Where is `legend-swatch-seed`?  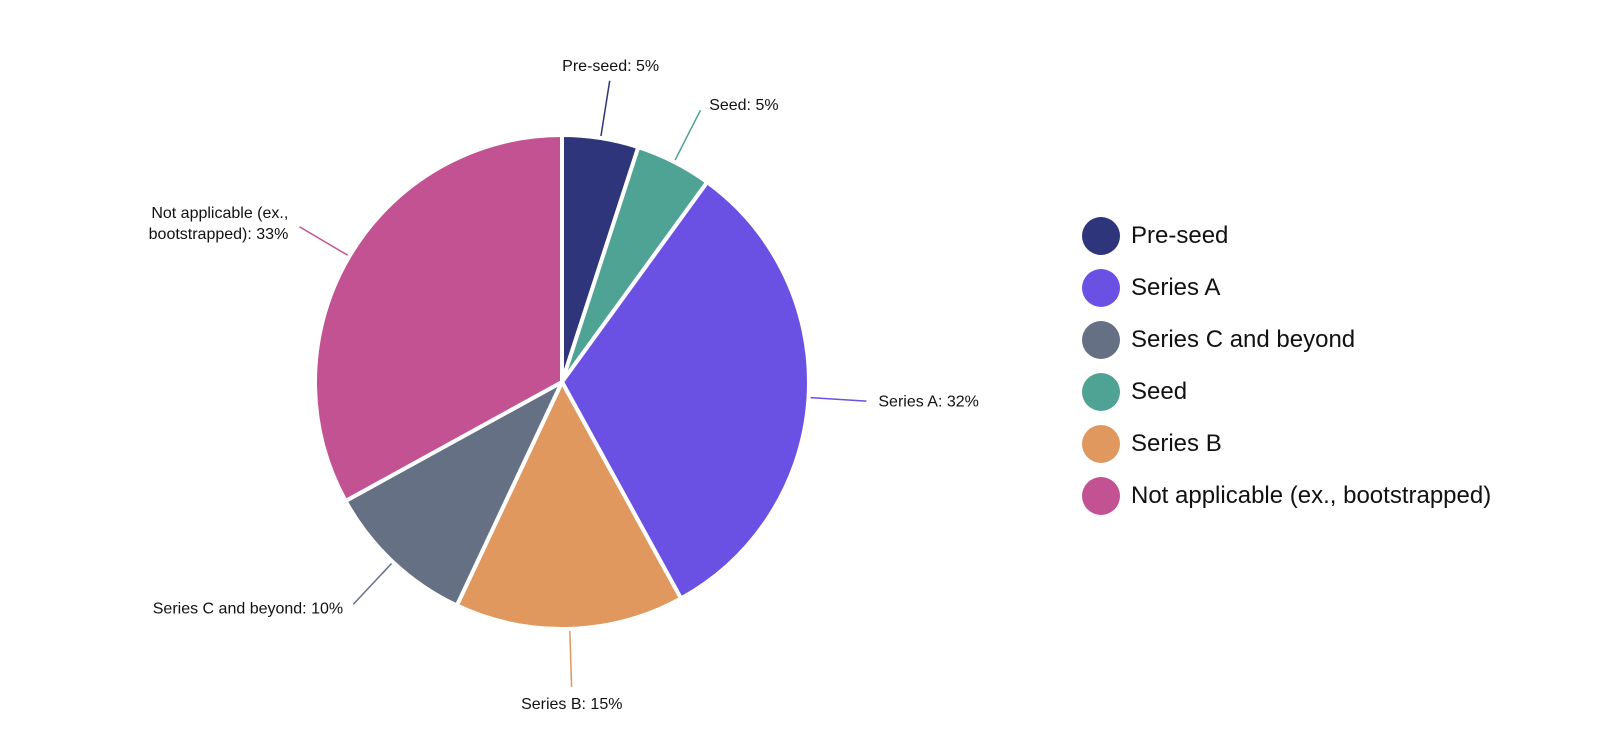
legend-swatch-seed is located at coordinates (1101, 392).